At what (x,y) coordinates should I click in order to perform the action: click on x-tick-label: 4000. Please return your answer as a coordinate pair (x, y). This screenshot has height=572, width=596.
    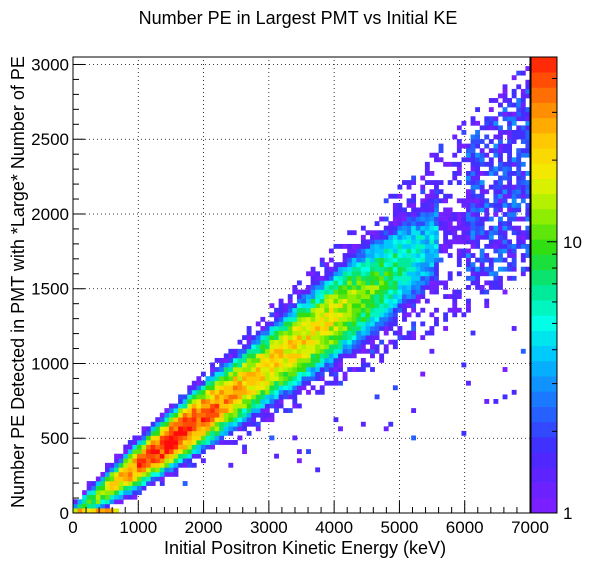
    Looking at the image, I should click on (334, 527).